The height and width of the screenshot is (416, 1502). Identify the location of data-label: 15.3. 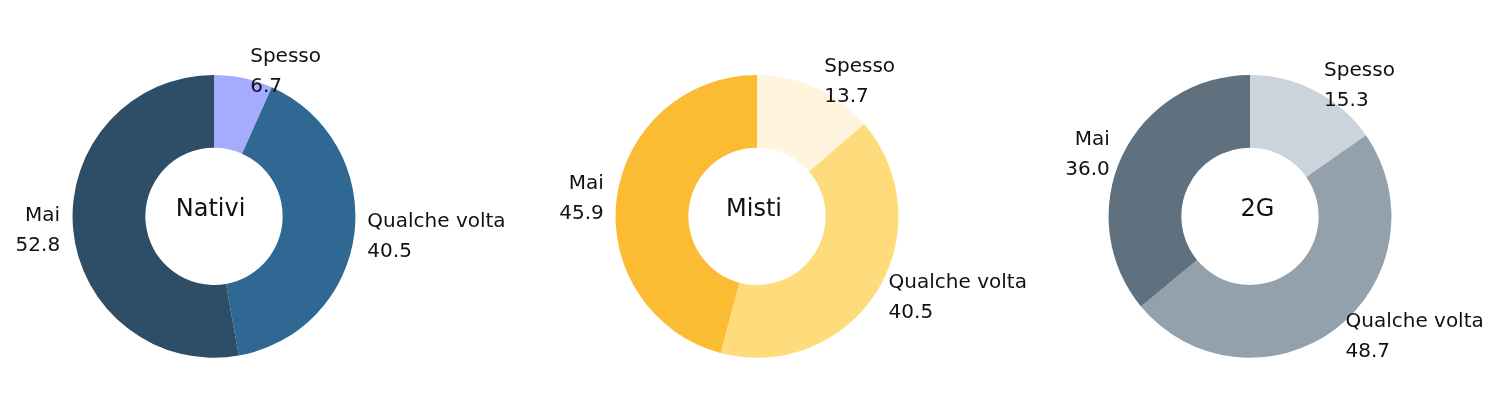
(1346, 98).